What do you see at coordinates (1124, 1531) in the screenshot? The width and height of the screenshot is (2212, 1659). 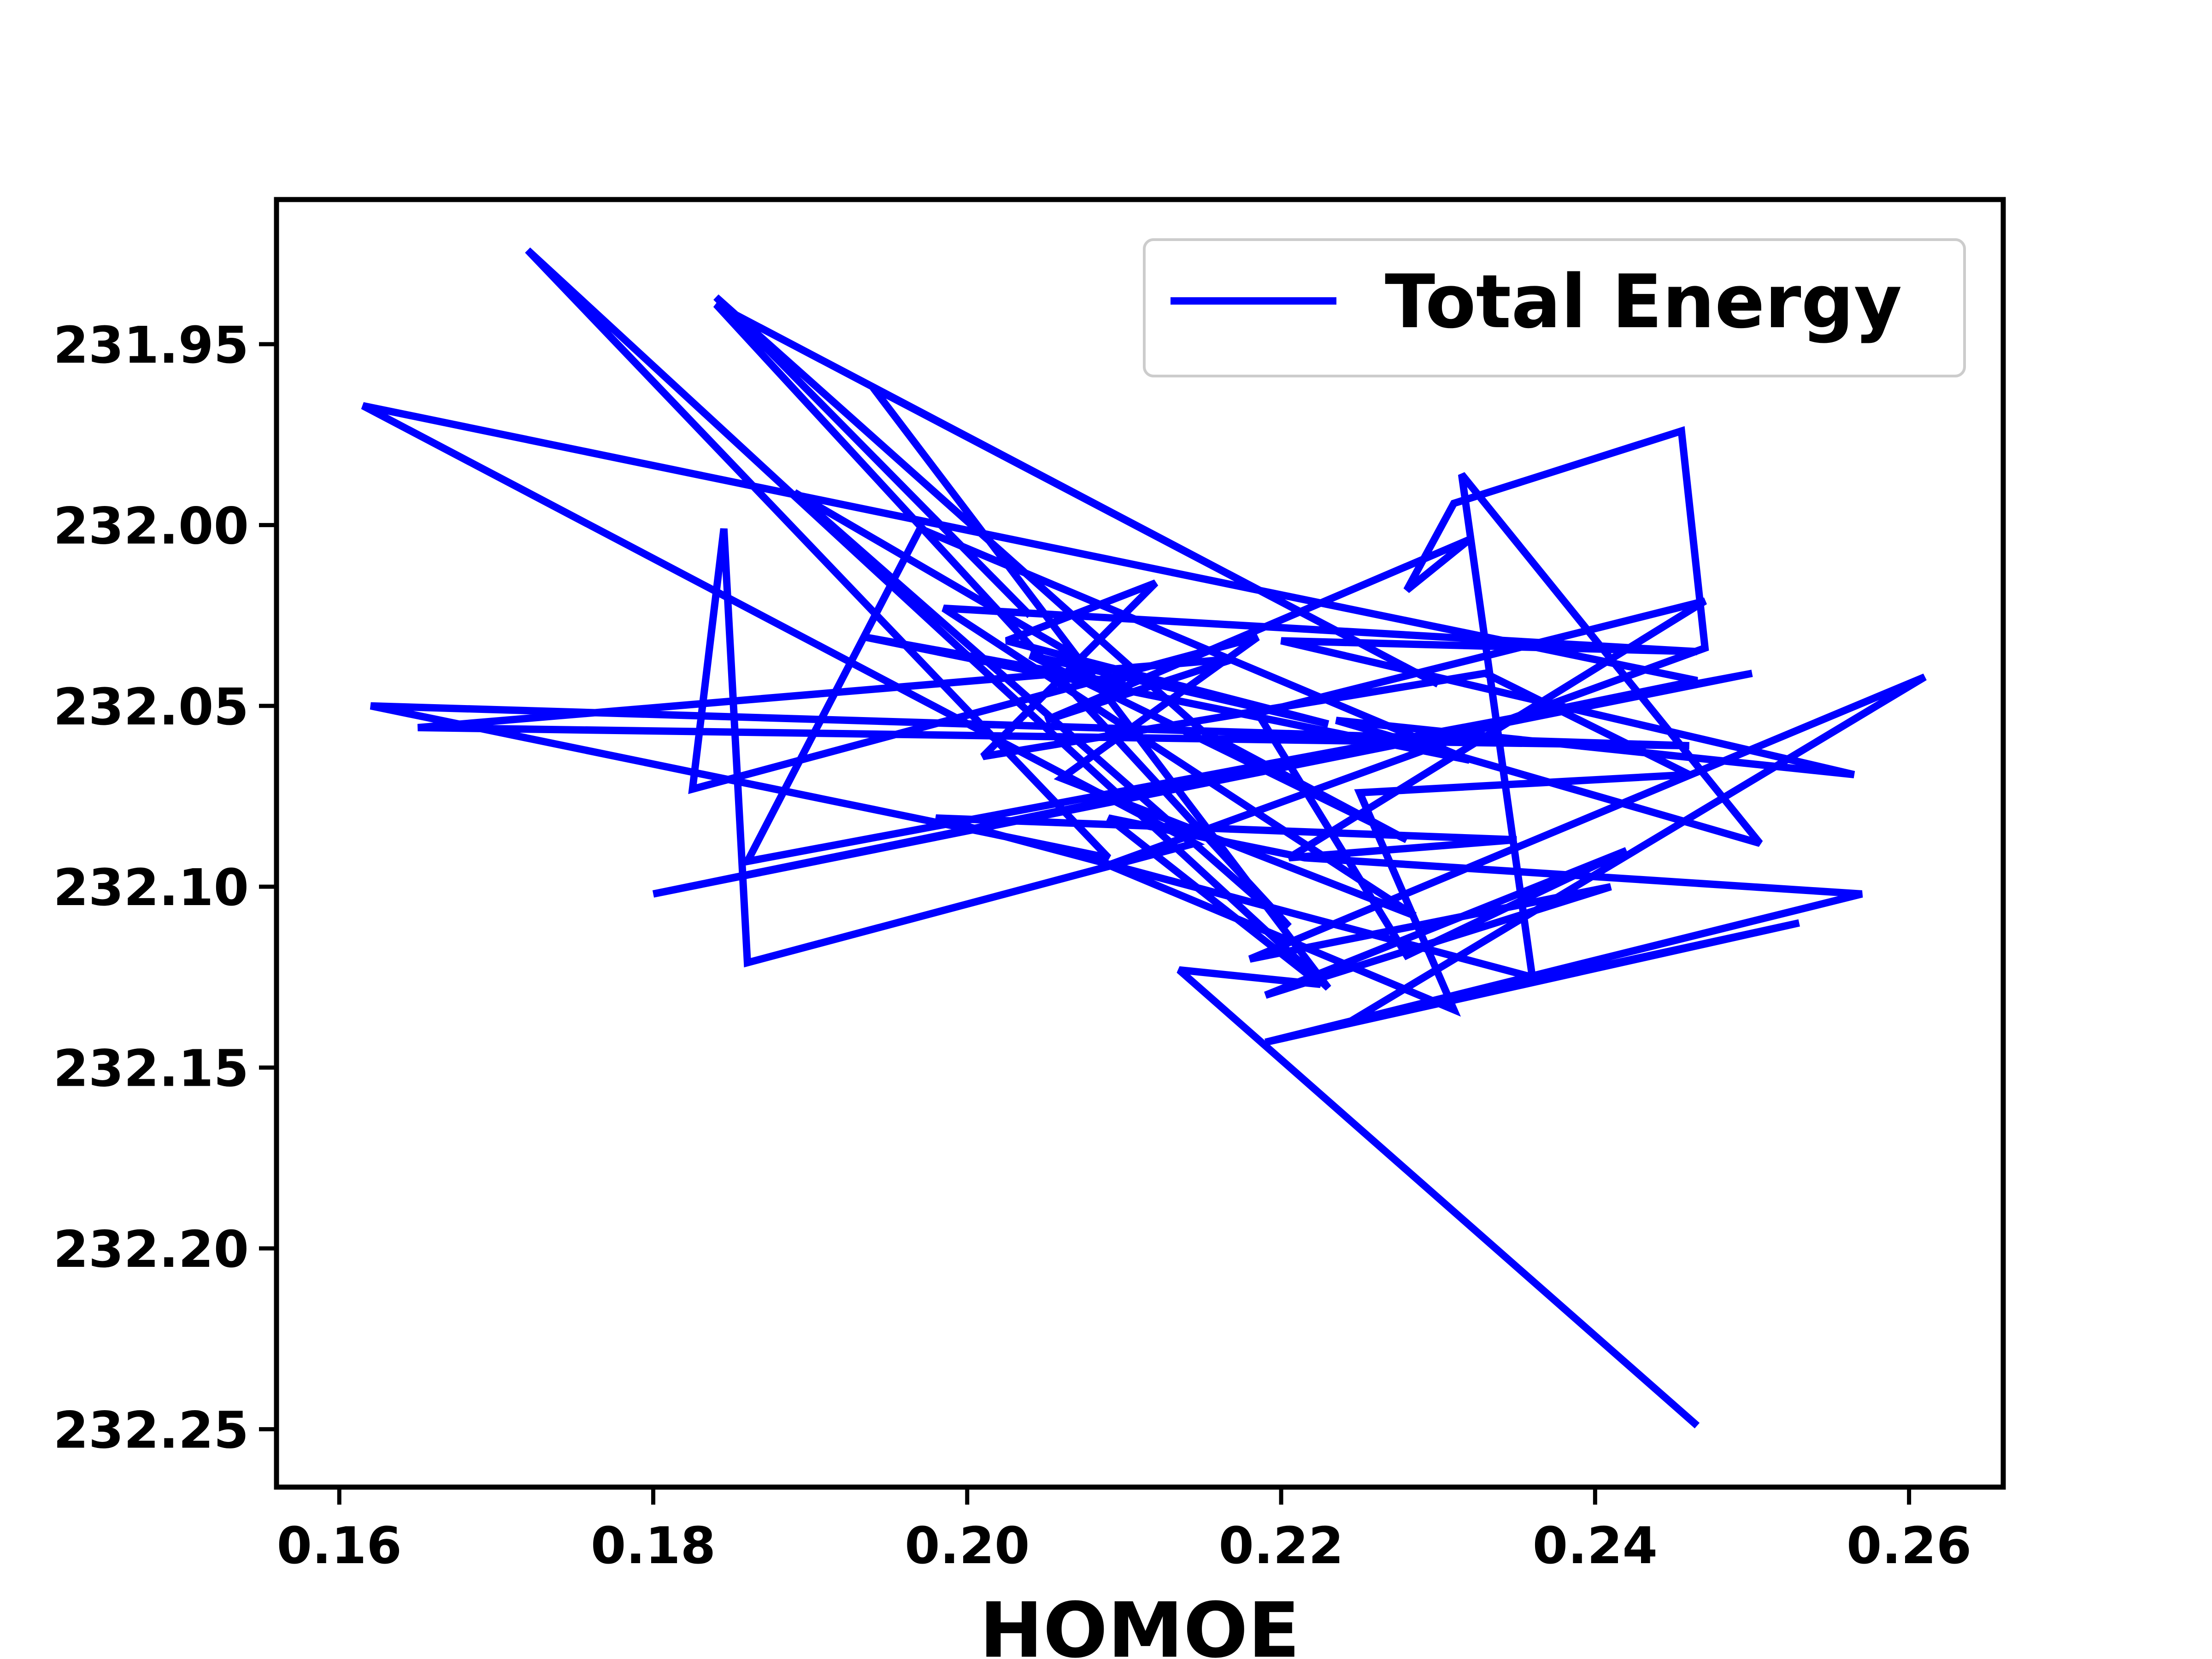 I see `x-axis: 0.16 0.18 0.20 0.22 0.24 0.26` at bounding box center [1124, 1531].